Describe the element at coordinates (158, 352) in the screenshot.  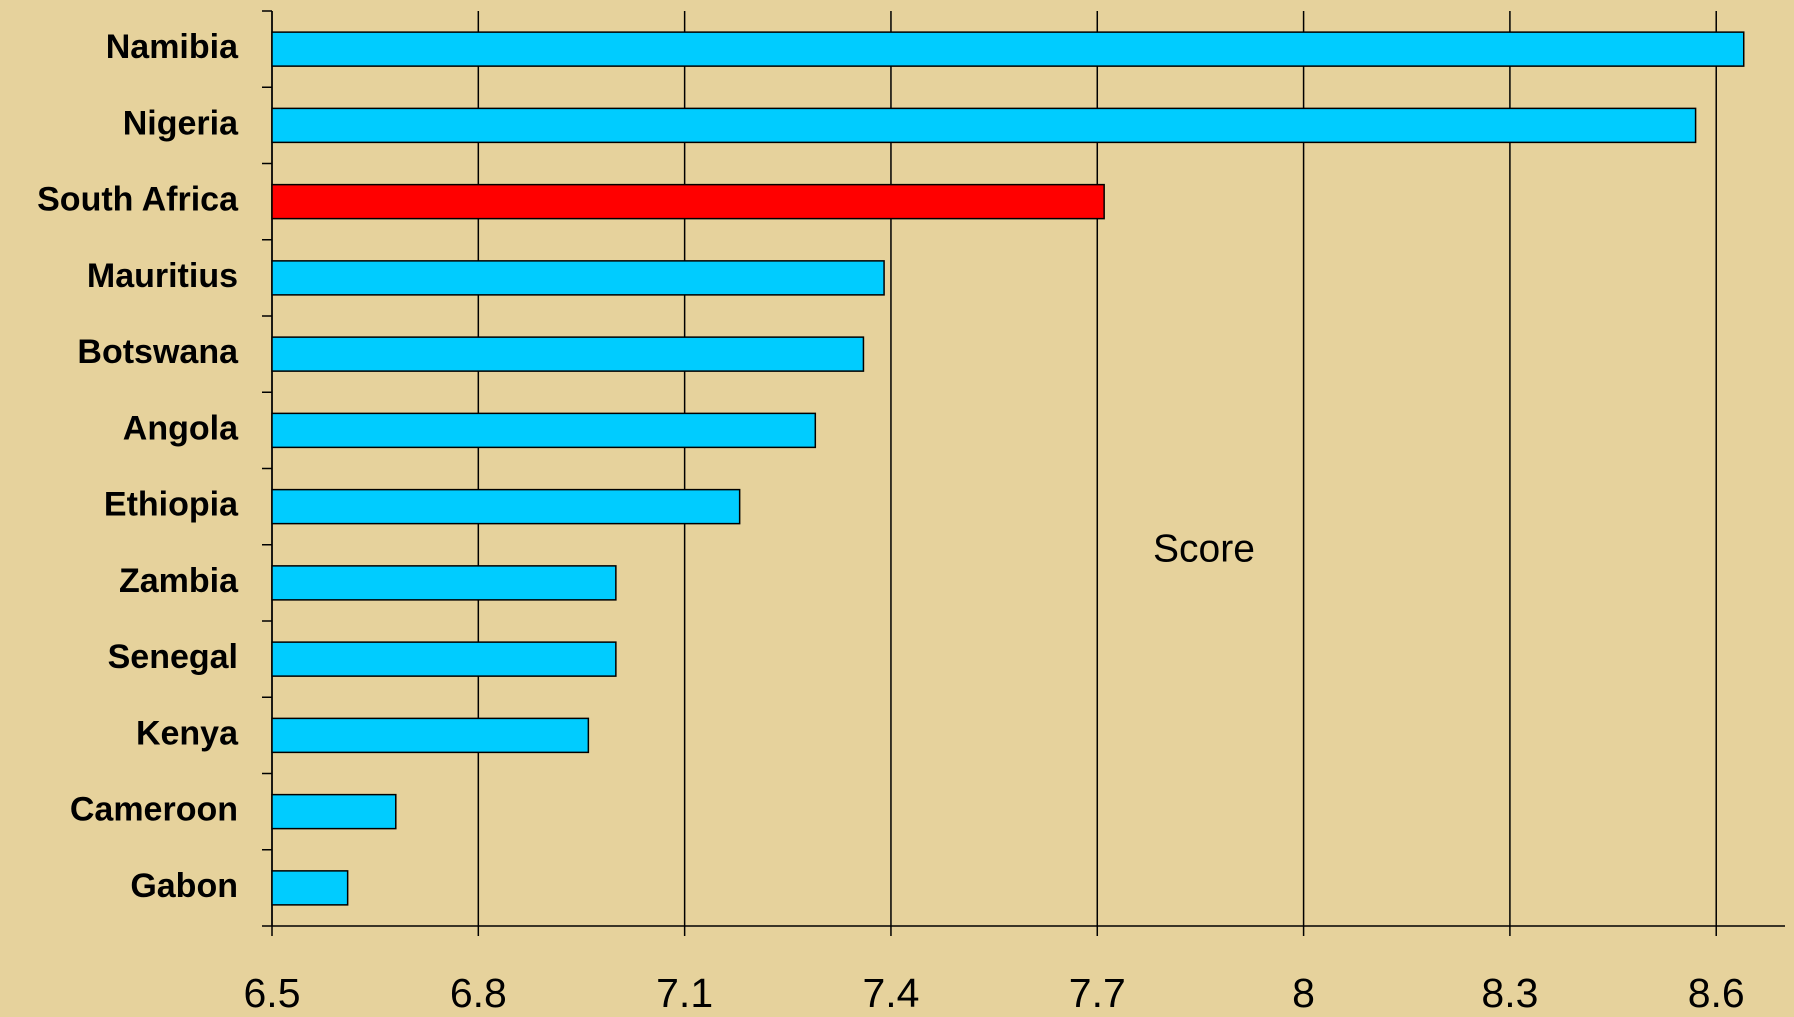
I see `y-tick-label: Botswana` at that location.